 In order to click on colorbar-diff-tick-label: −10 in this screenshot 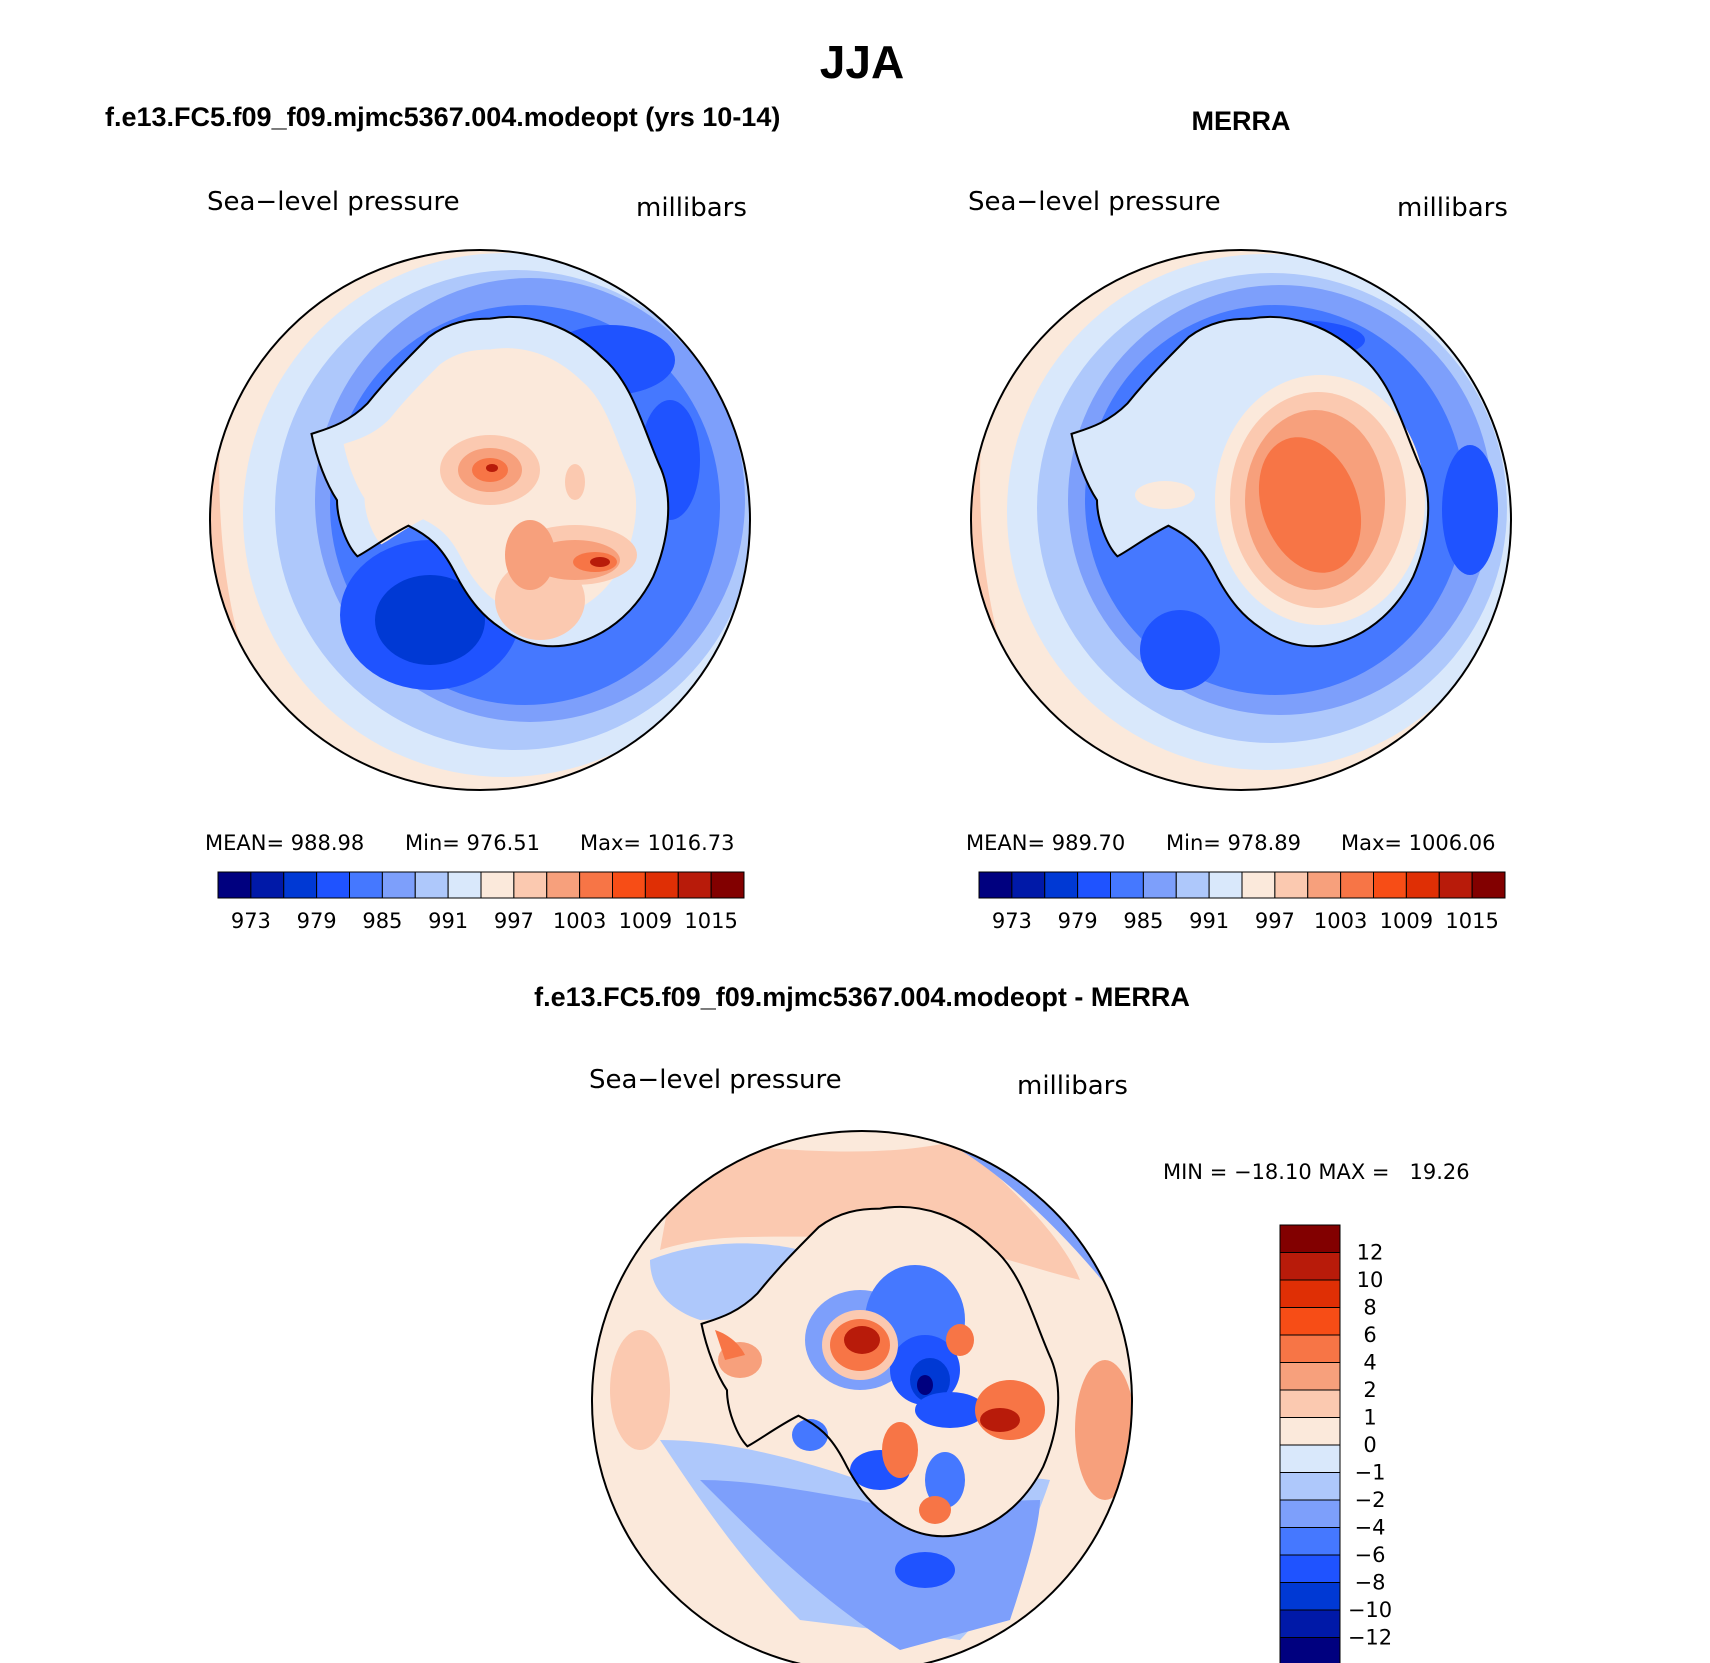, I will do `click(1370, 1610)`.